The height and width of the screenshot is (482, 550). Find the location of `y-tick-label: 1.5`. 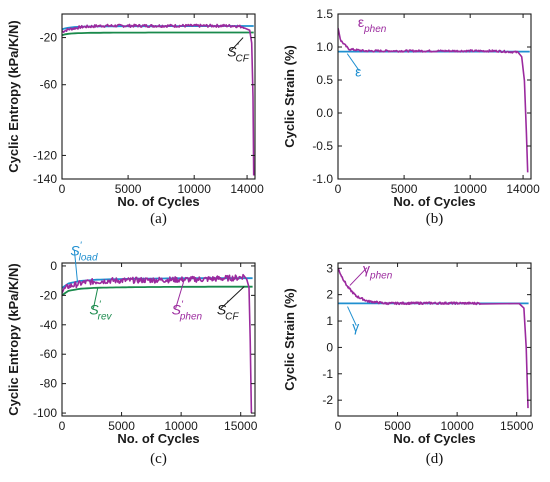

y-tick-label: 1.5 is located at coordinates (324, 14).